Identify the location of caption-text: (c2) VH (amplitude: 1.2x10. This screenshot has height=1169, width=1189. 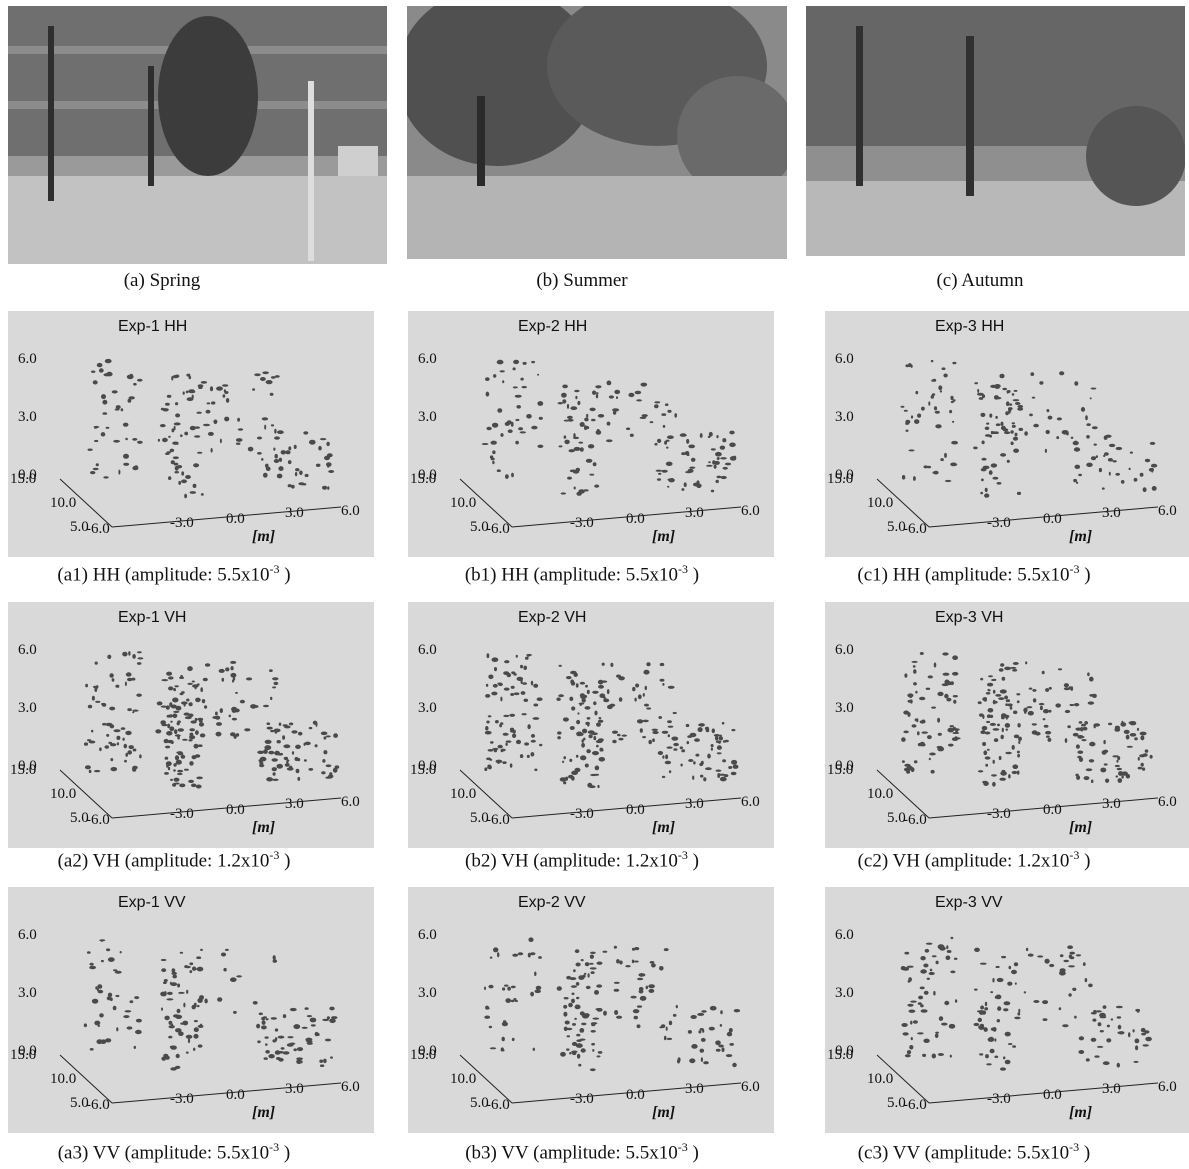
(963, 861).